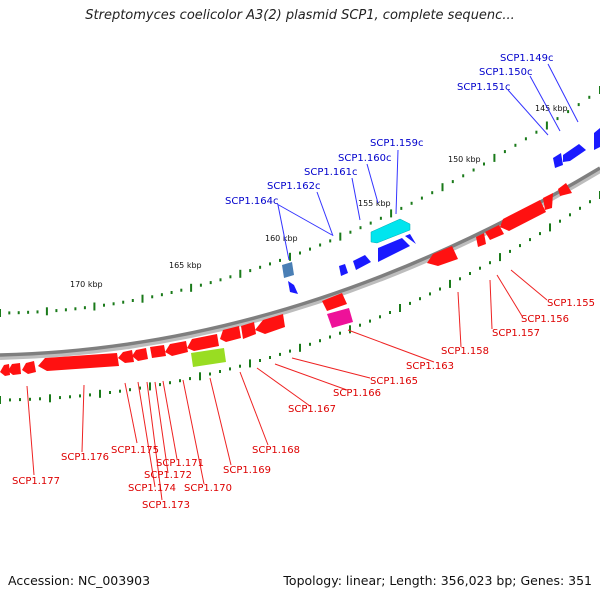 Image resolution: width=600 pixels, height=600 pixels. I want to click on gene-label-forward: SCP1.162c, so click(294, 186).